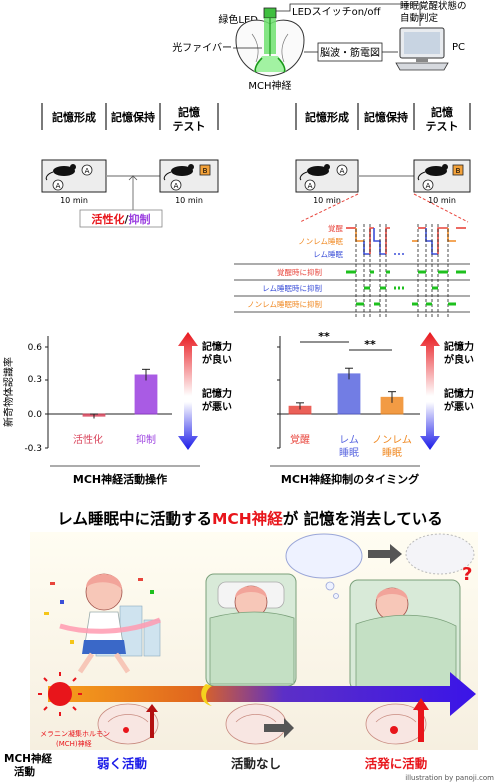 This screenshot has width=500, height=784. Describe the element at coordinates (380, 566) in the screenshot. I see `dream-bubble-icon: ?` at that location.